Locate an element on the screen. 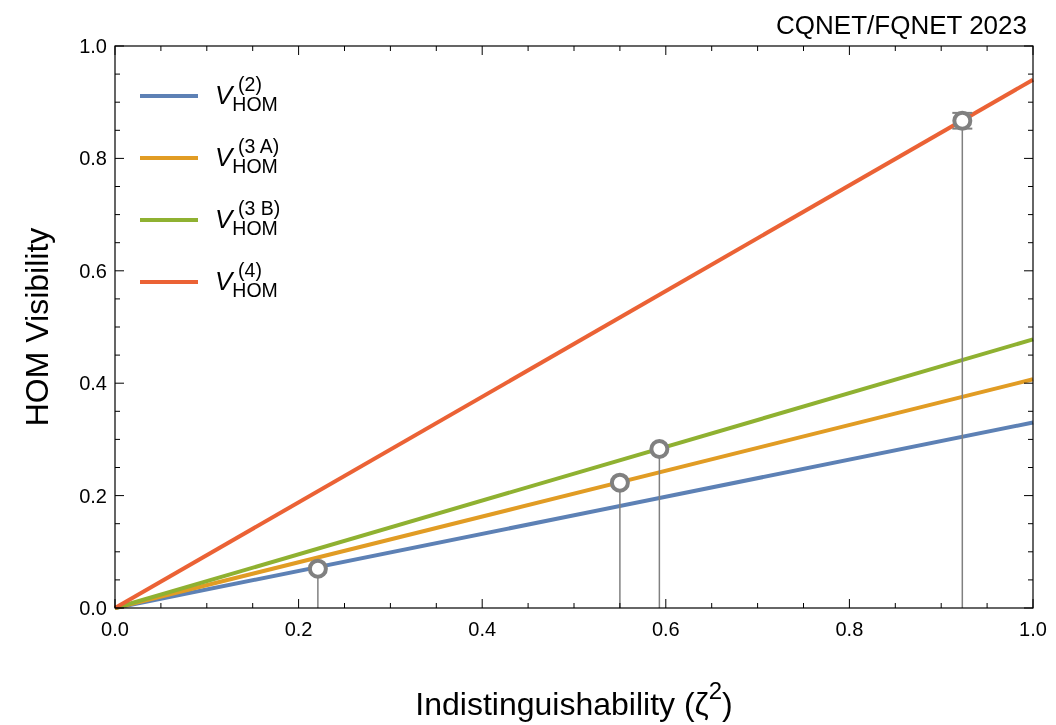  y-axis-title: HOM Visibility is located at coordinates (37, 327).